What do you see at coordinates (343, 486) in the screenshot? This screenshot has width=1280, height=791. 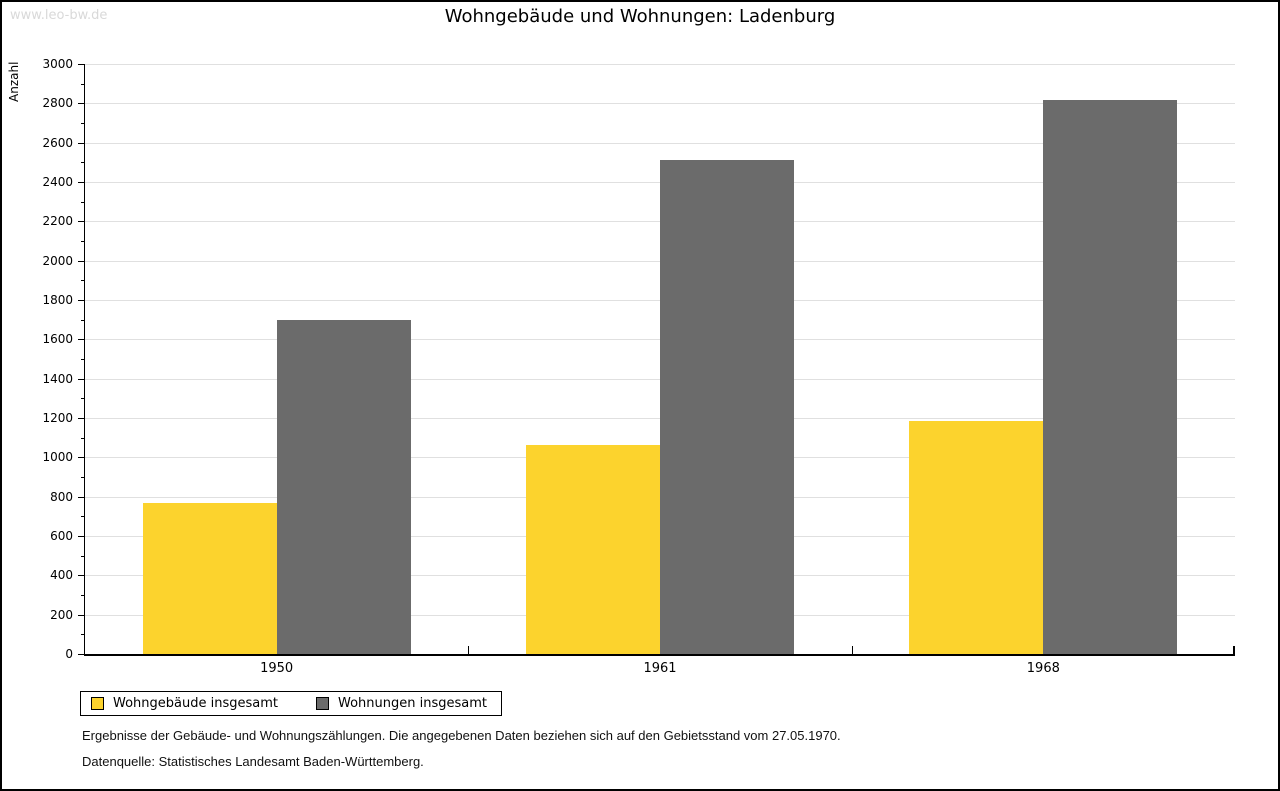 I see `bar-wohnungen-1950` at bounding box center [343, 486].